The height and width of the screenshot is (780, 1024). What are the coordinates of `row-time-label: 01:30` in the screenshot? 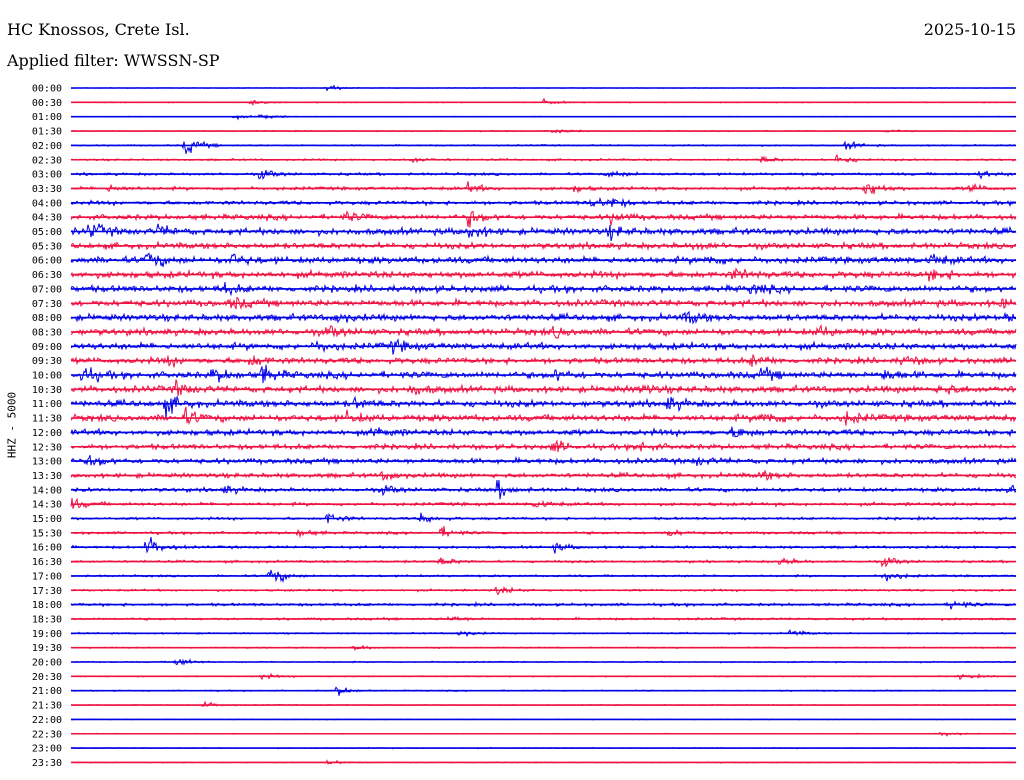 It's located at (47, 132).